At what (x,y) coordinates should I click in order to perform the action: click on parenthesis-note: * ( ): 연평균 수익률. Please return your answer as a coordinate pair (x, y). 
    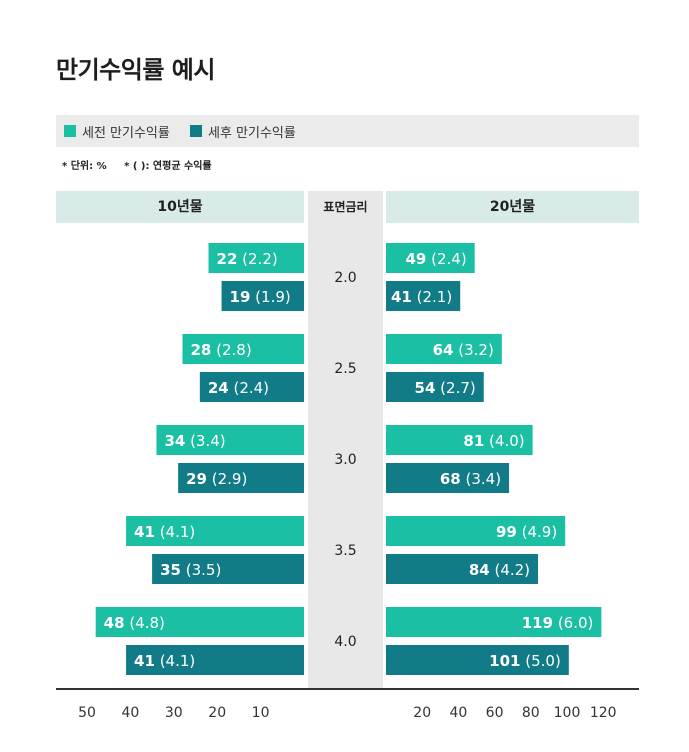
    Looking at the image, I should click on (168, 166).